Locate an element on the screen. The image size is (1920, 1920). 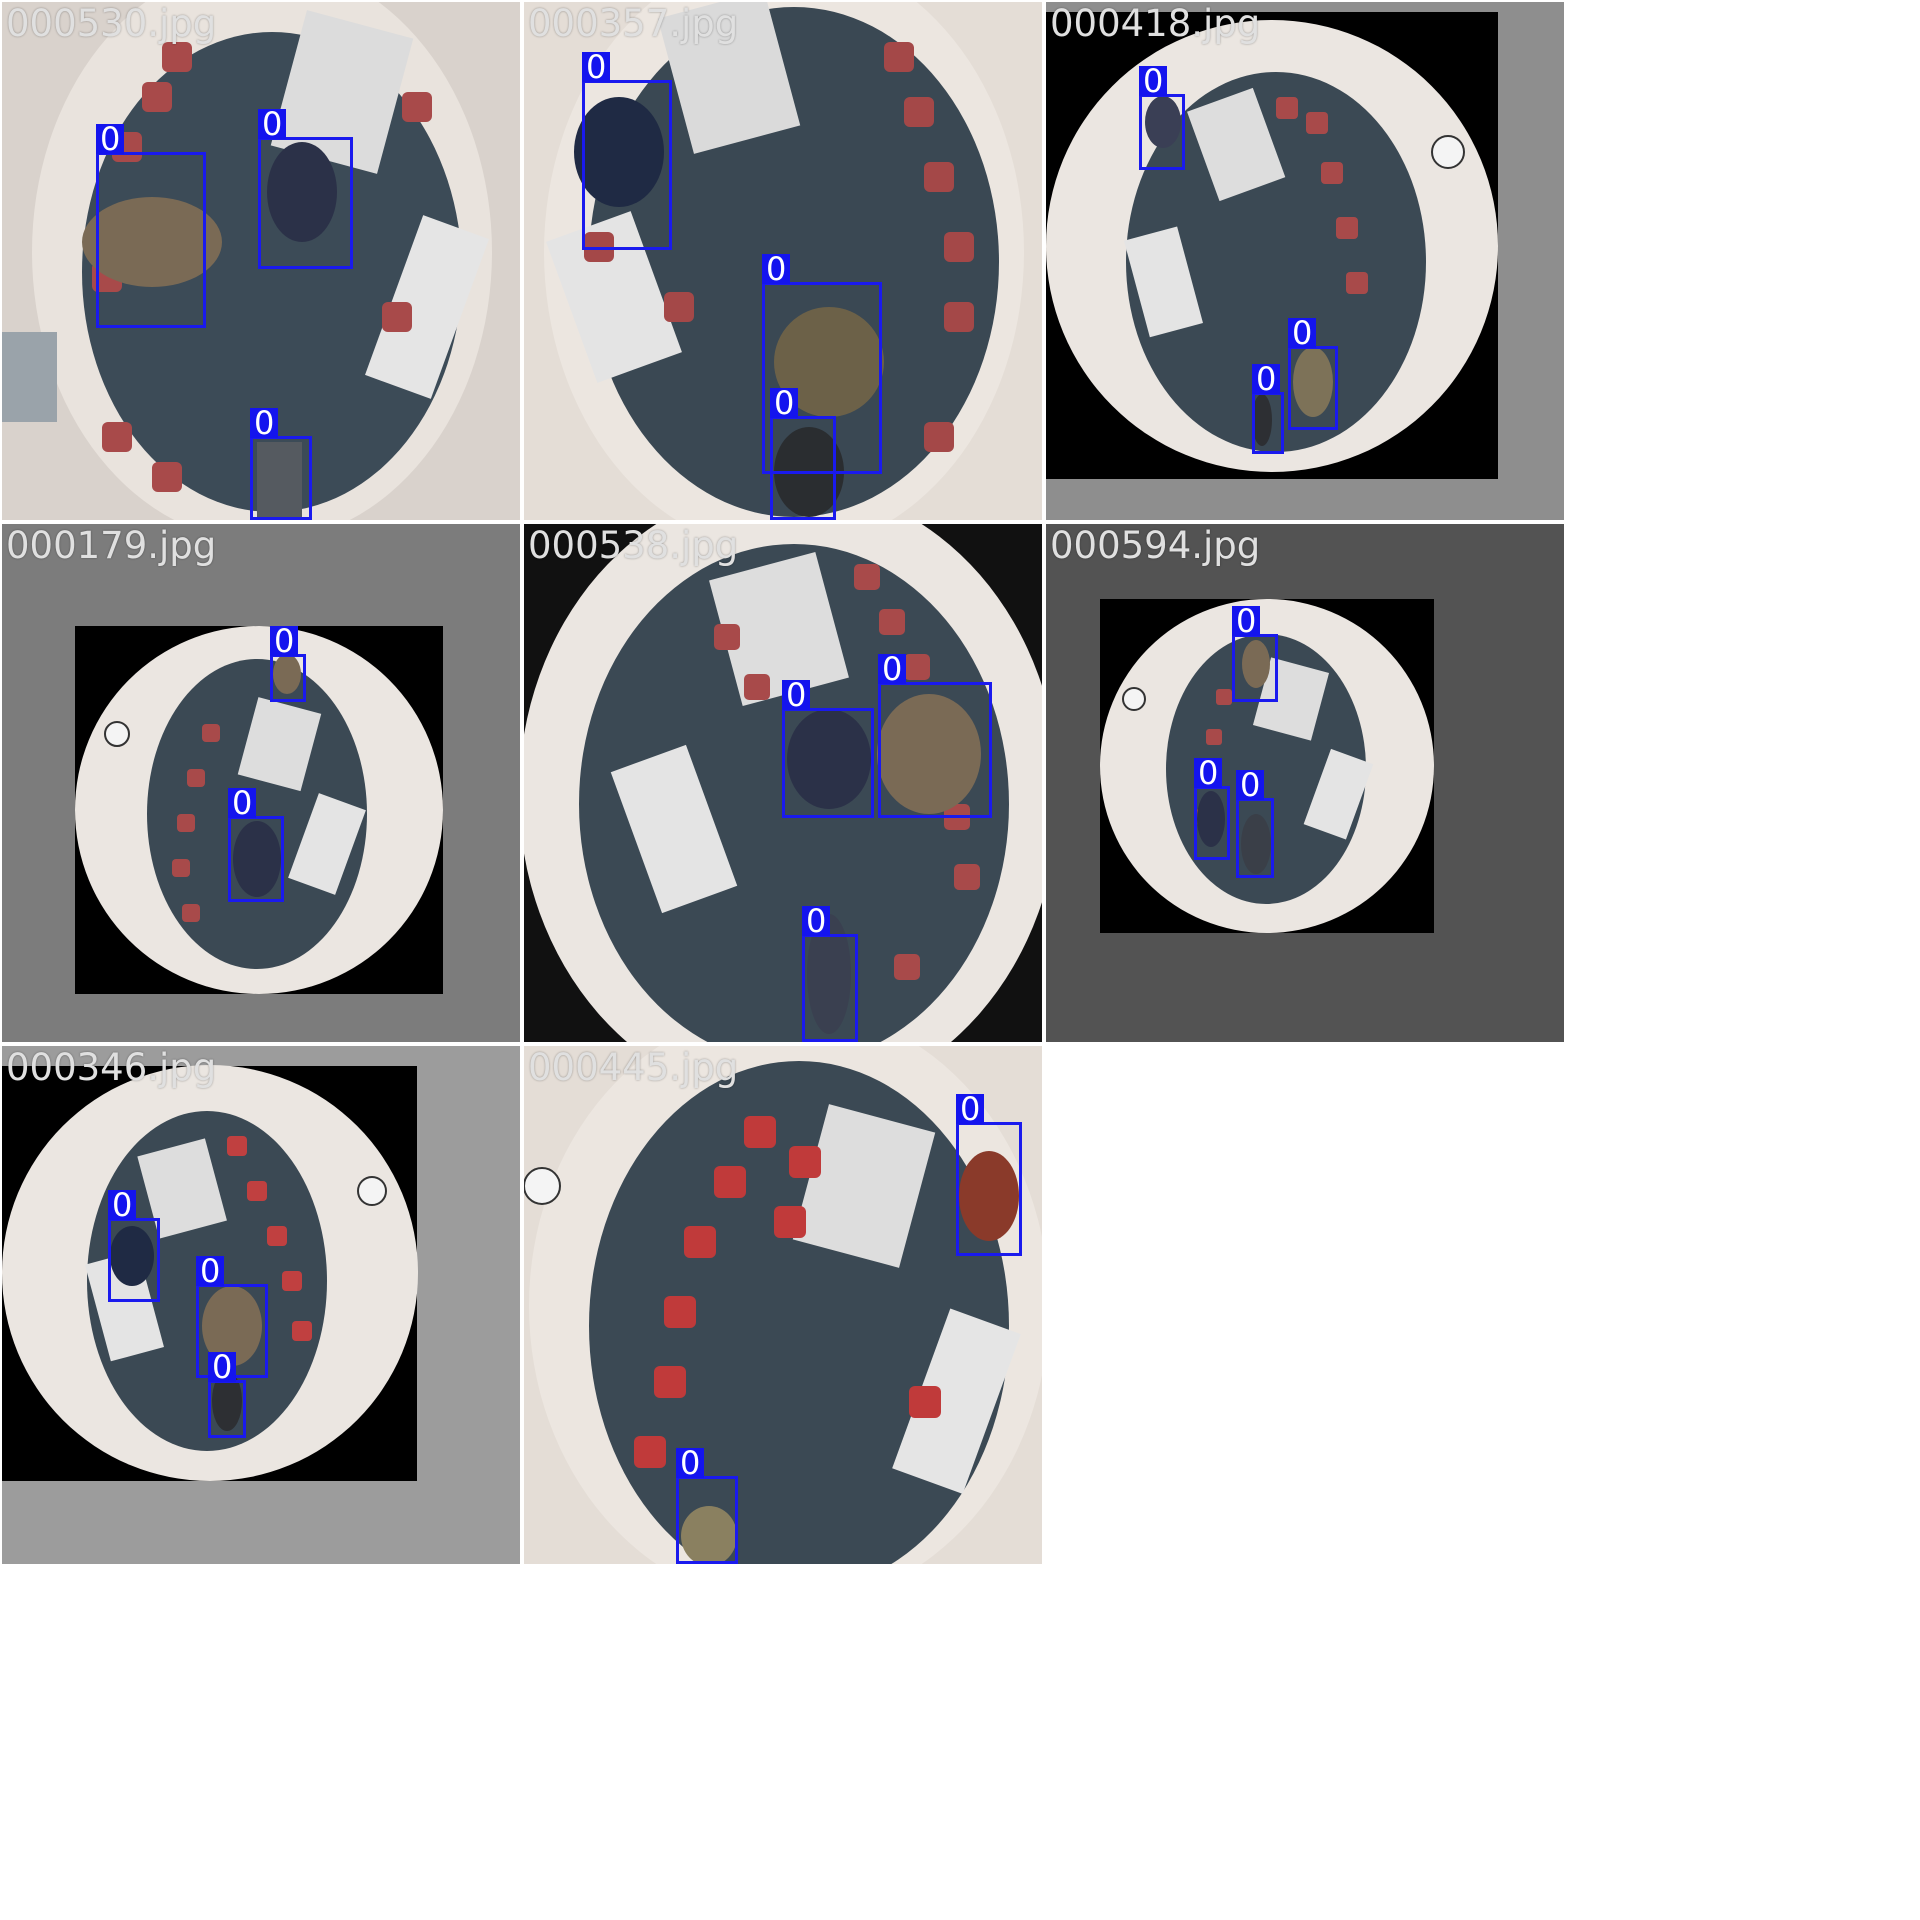
image-filename: 000346.jpg is located at coordinates (111, 1067).